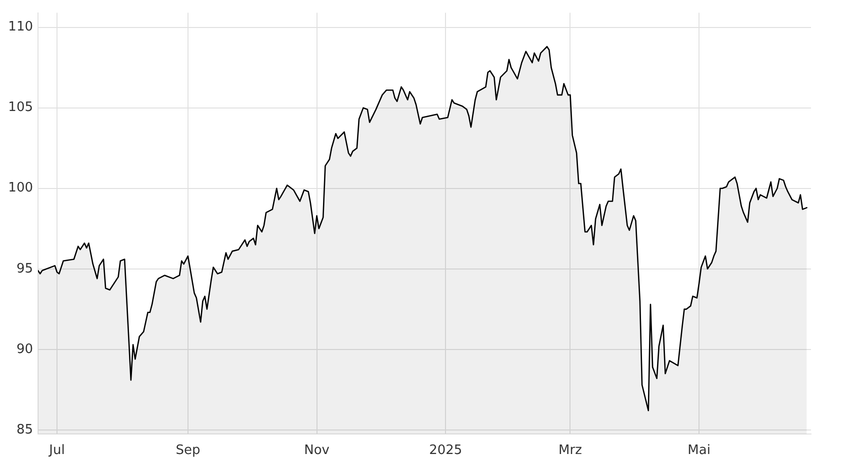  What do you see at coordinates (24, 268) in the screenshot?
I see `y-tick-label: 95` at bounding box center [24, 268].